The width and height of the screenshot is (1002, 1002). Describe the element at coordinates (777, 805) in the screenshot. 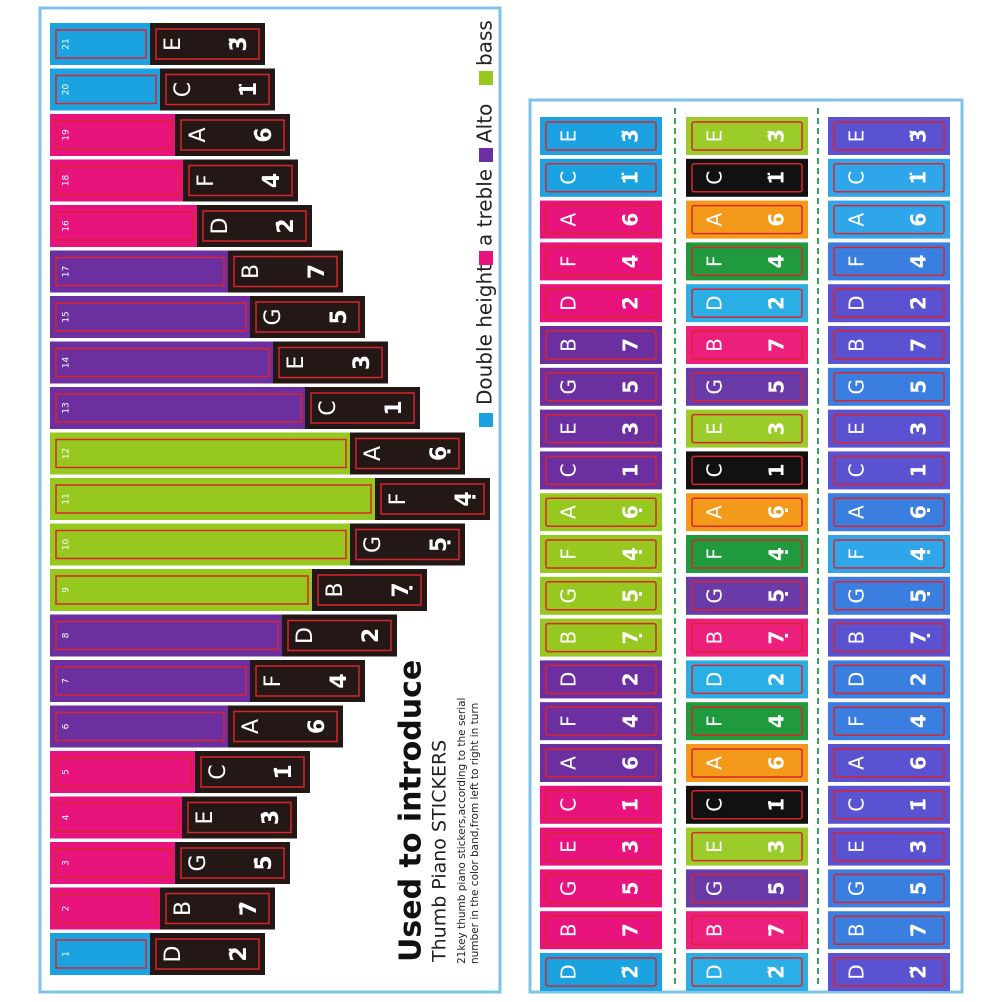

I see `sticker-number: 1̇` at that location.